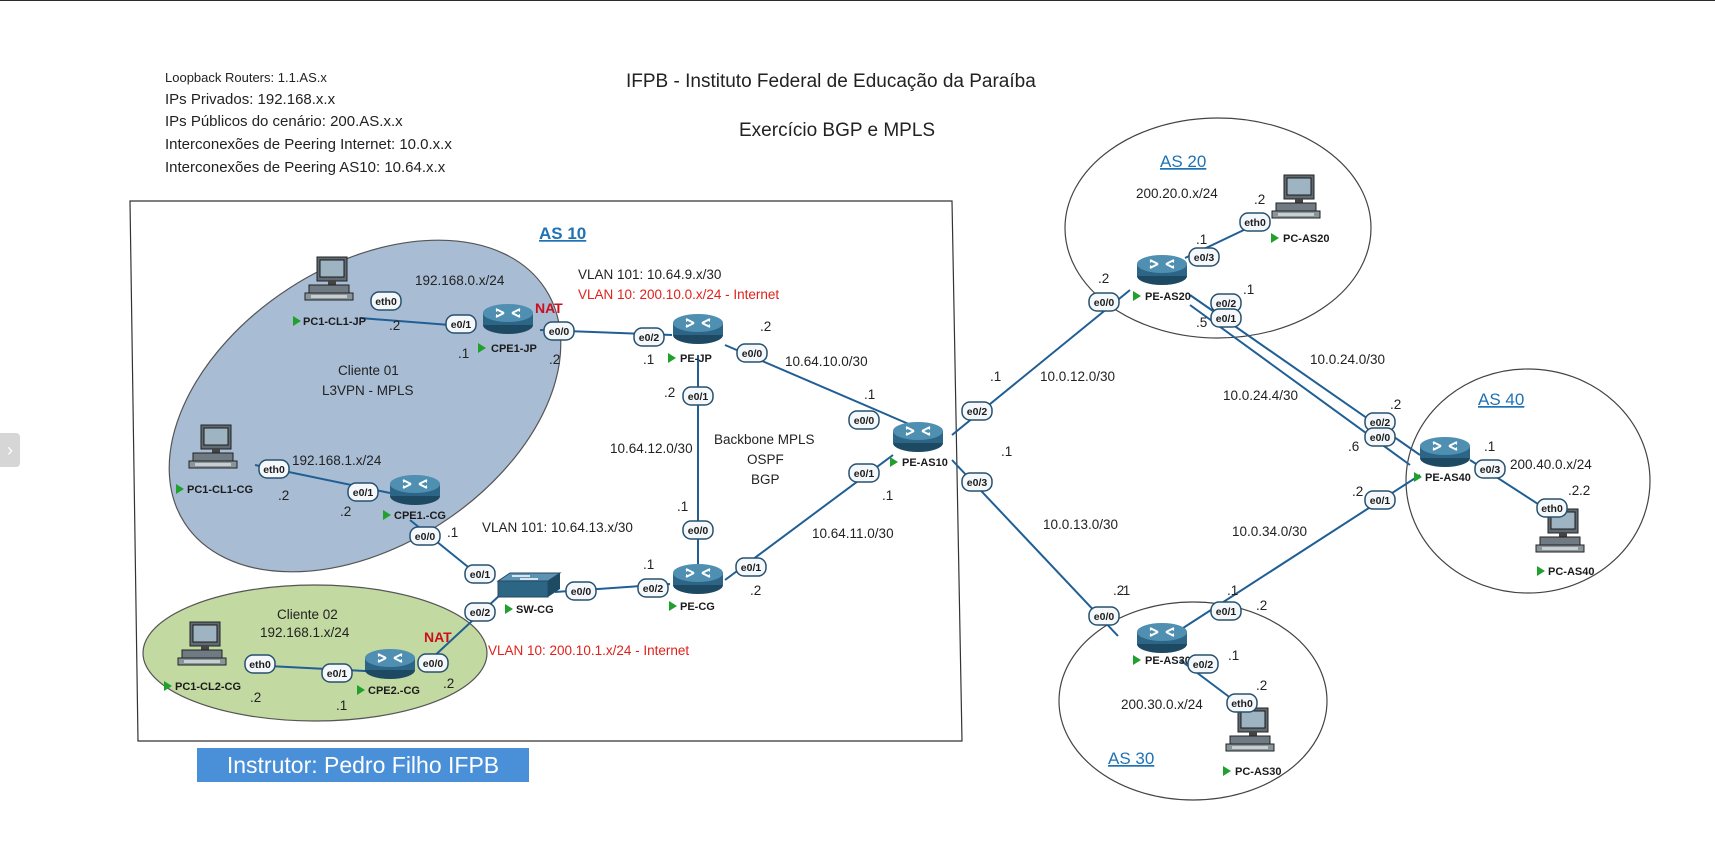  Describe the element at coordinates (329, 292) in the screenshot. I see `pc1-cl1-jp: PC1-CL1-JP` at that location.